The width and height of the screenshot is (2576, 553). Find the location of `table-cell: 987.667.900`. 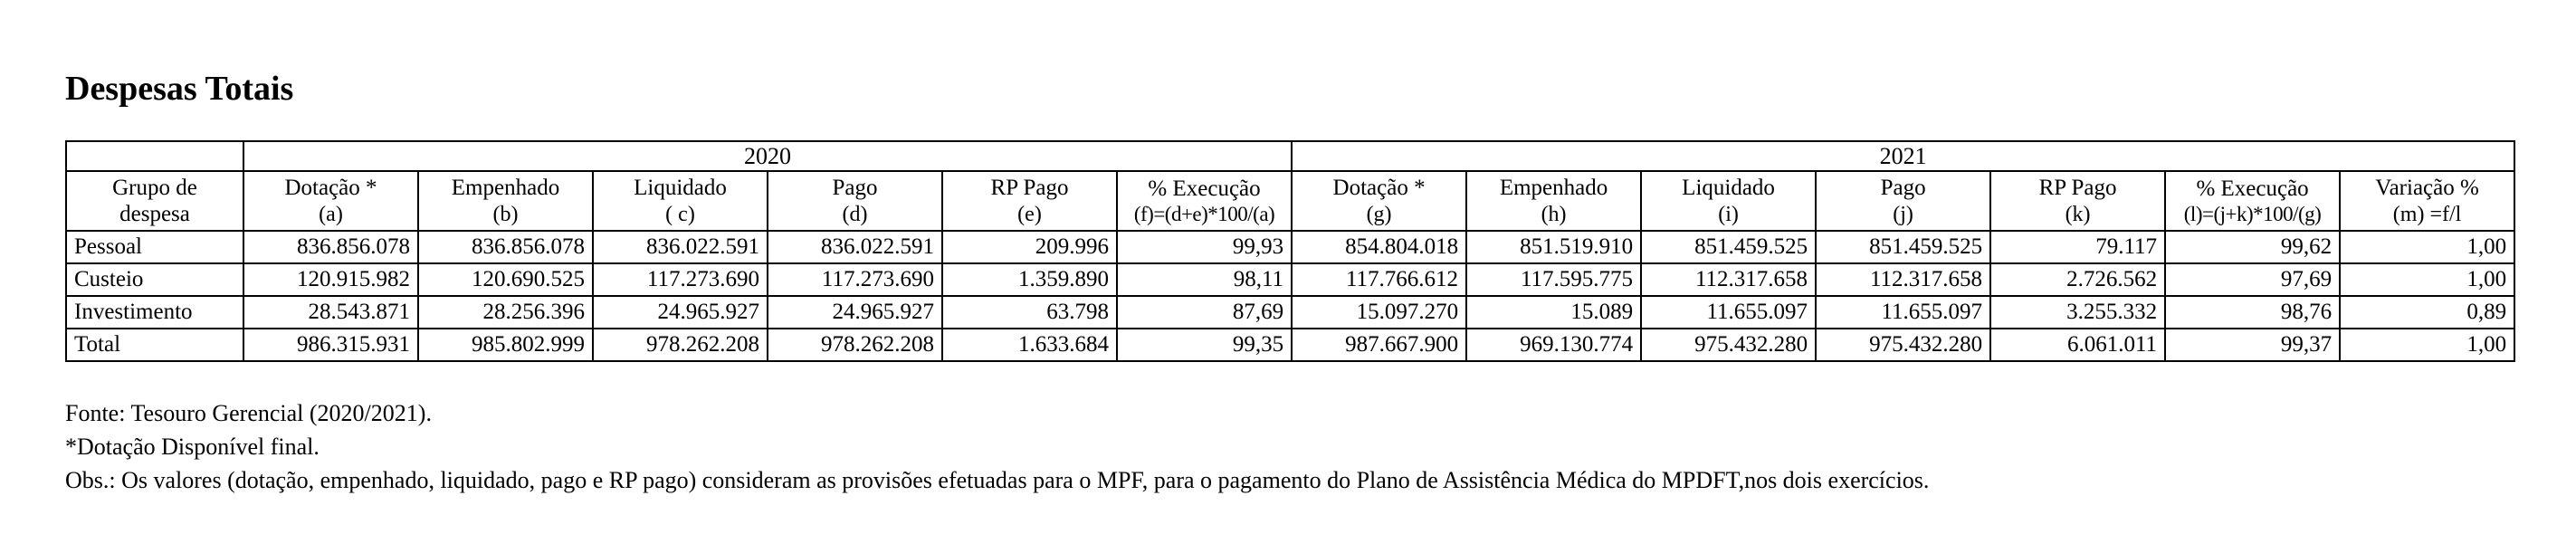

table-cell: 987.667.900 is located at coordinates (1380, 345).